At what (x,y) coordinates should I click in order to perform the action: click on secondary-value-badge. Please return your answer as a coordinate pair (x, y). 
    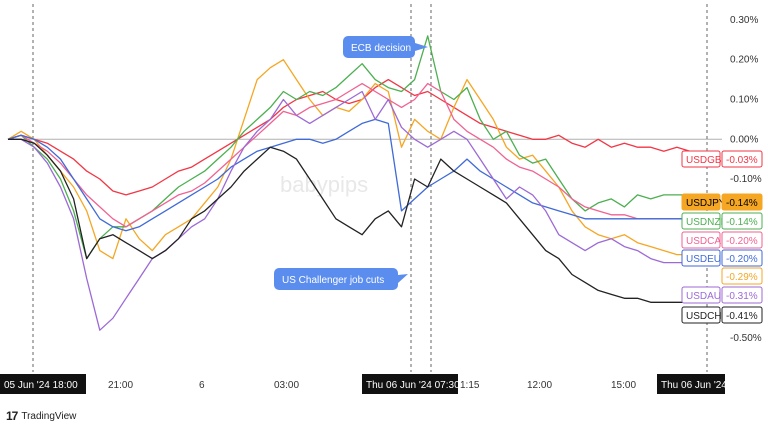
    Looking at the image, I should click on (742, 276).